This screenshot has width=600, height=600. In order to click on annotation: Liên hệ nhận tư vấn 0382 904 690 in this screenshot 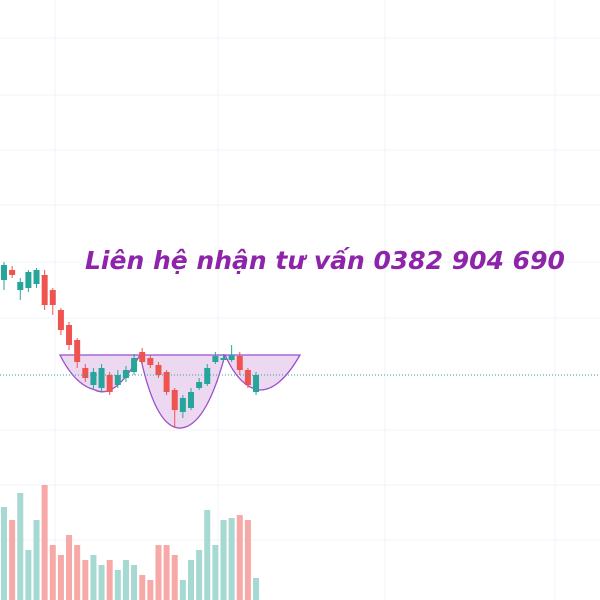, I will do `click(325, 260)`.